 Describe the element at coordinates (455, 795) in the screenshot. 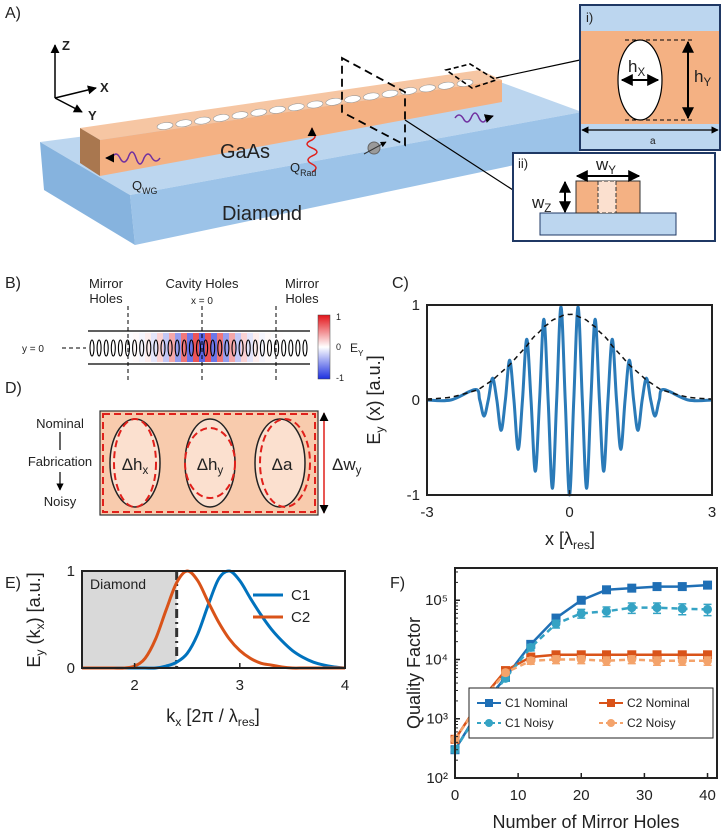

I see `x-tick-label: 0` at that location.